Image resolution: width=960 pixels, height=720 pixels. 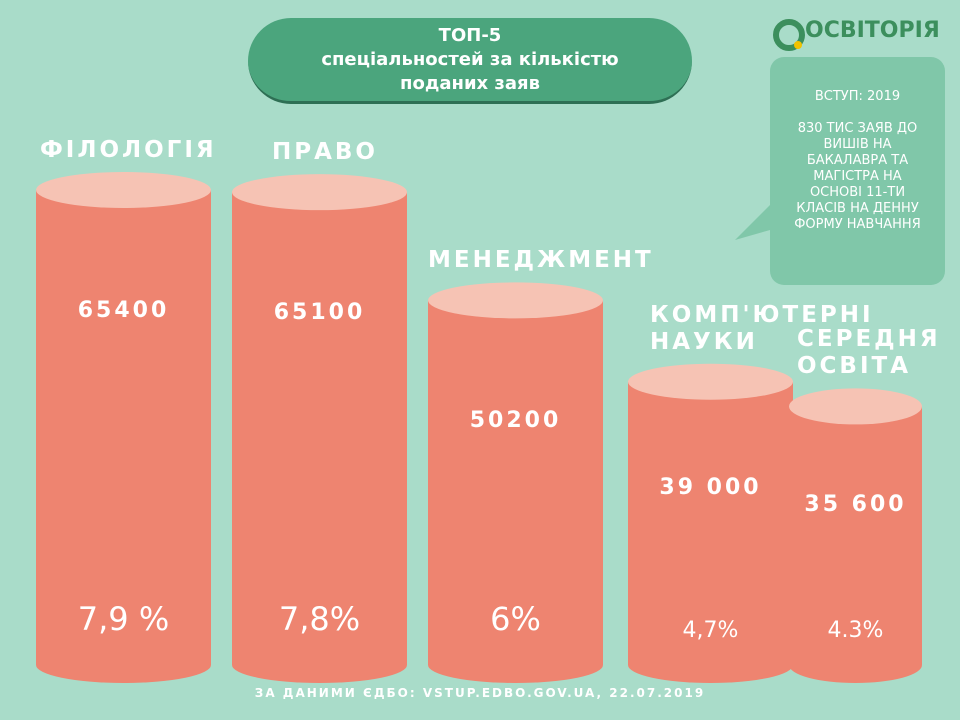 What do you see at coordinates (789, 35) in the screenshot?
I see `logo-ring` at bounding box center [789, 35].